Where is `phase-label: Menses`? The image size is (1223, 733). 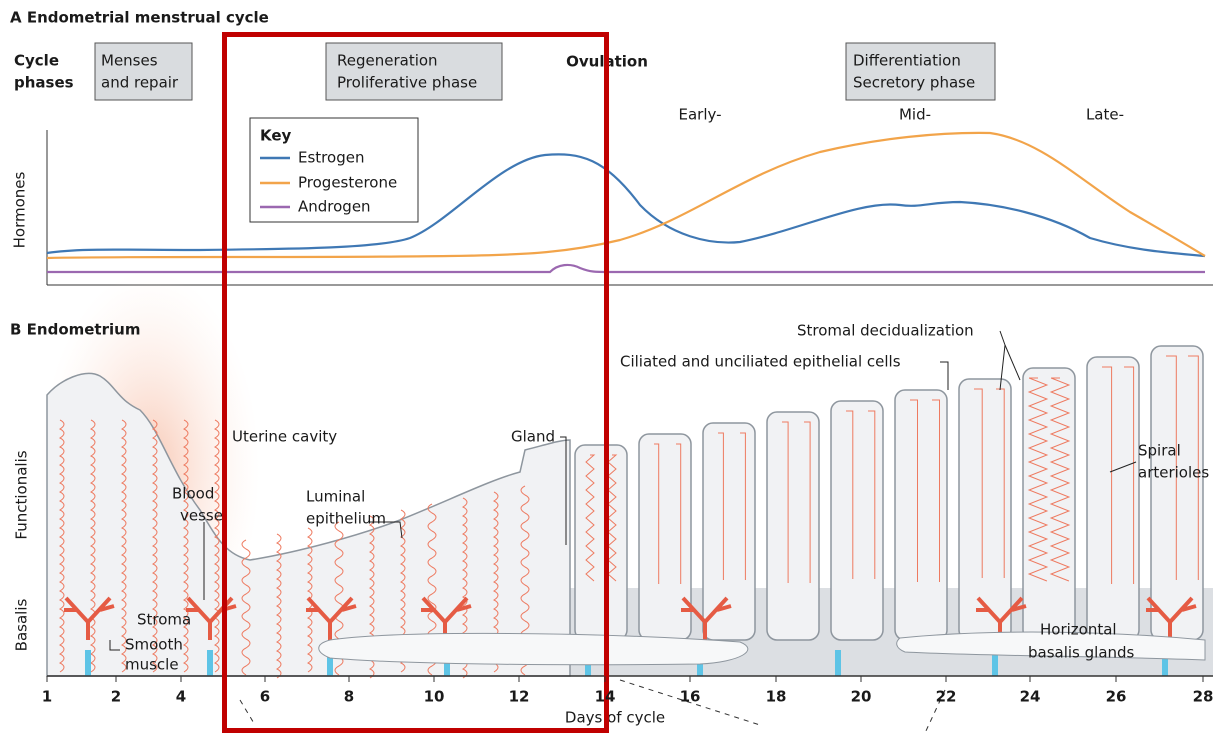 phase-label: Menses is located at coordinates (129, 61).